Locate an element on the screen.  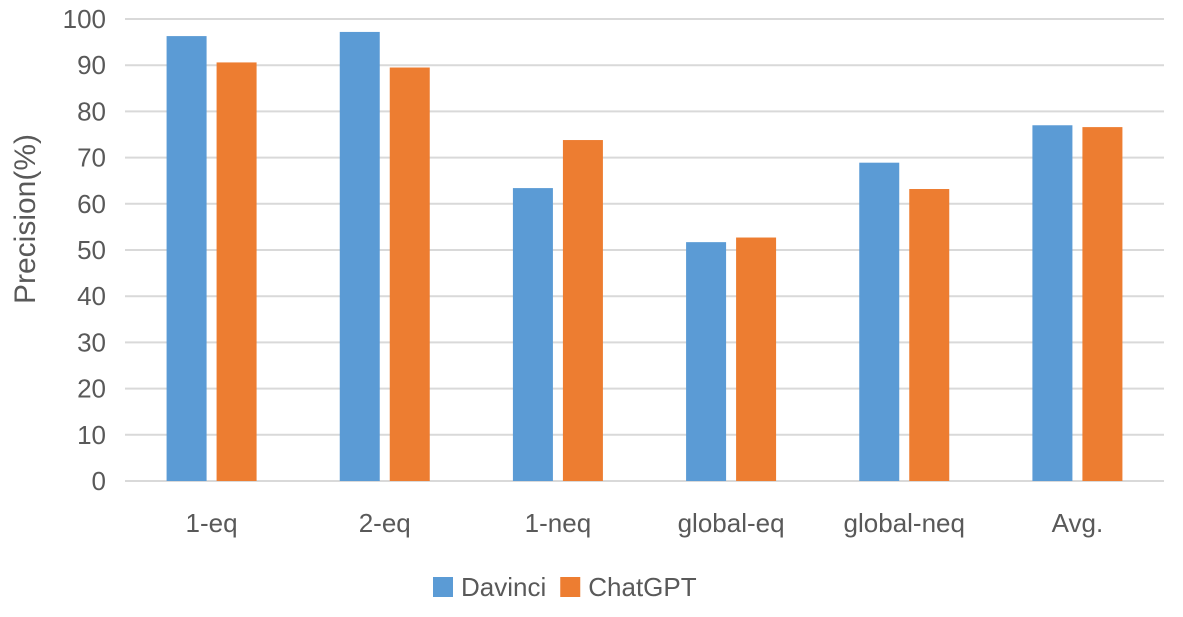
x-tick-label: 1-neq is located at coordinates (558, 523).